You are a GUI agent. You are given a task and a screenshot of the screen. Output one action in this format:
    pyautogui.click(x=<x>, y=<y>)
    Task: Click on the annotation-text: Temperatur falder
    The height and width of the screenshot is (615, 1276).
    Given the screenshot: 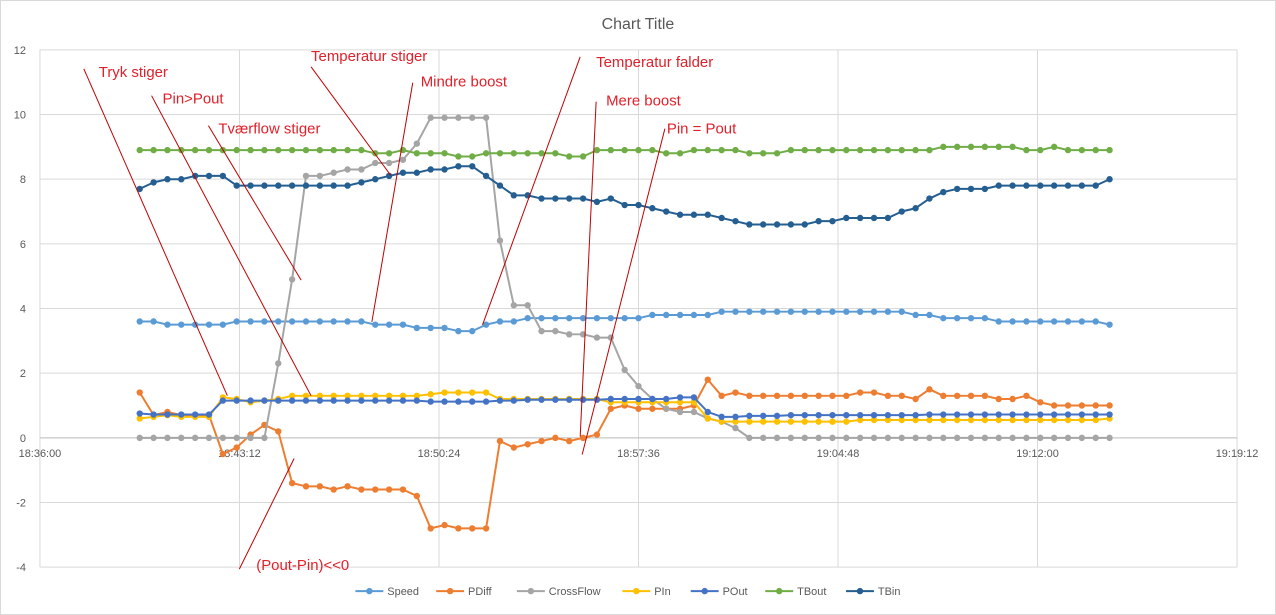 What is the action you would take?
    pyautogui.click(x=654, y=62)
    